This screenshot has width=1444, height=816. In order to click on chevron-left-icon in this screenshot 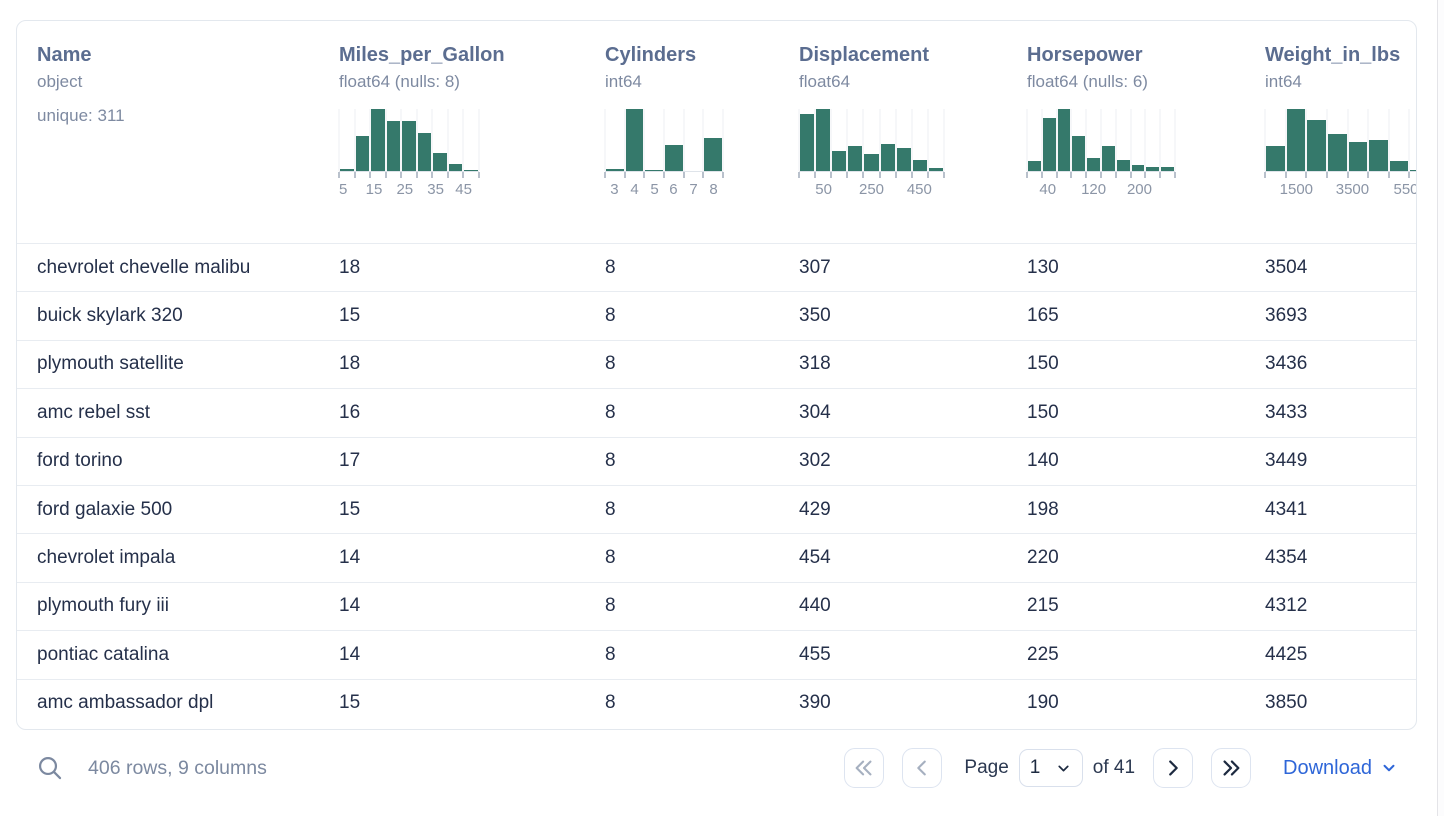, I will do `click(922, 768)`.